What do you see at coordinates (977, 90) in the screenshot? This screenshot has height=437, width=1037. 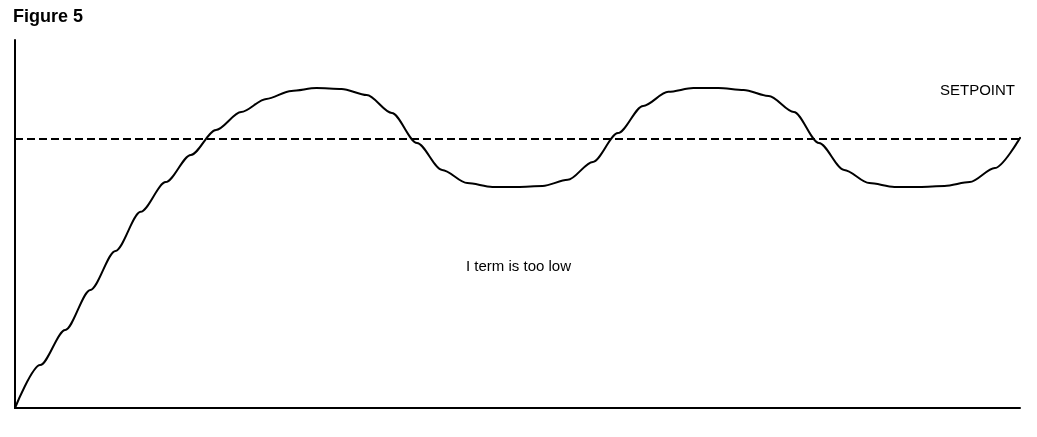 I see `ref-line-label: SETPOINT` at bounding box center [977, 90].